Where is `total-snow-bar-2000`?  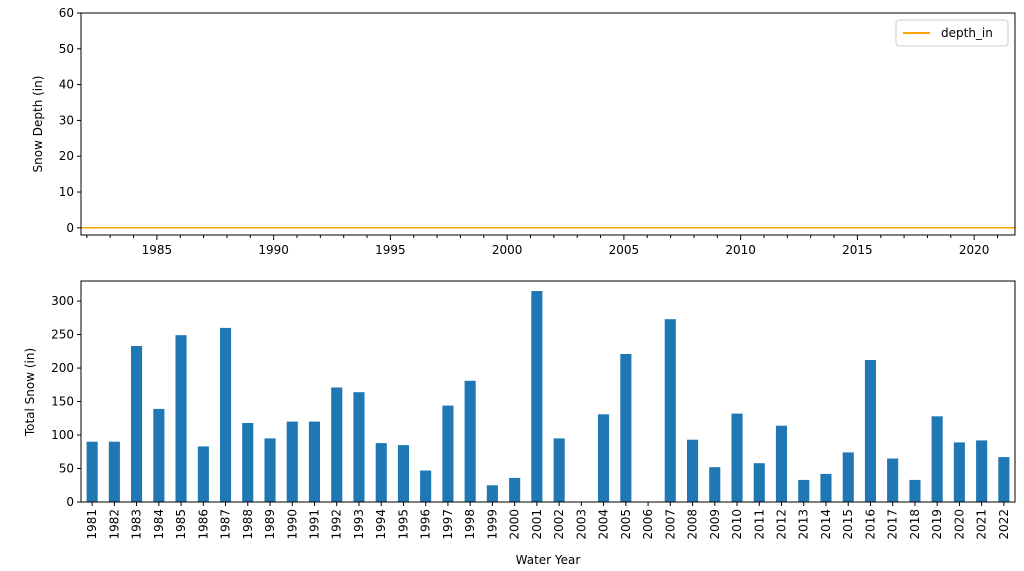
total-snow-bar-2000 is located at coordinates (515, 489).